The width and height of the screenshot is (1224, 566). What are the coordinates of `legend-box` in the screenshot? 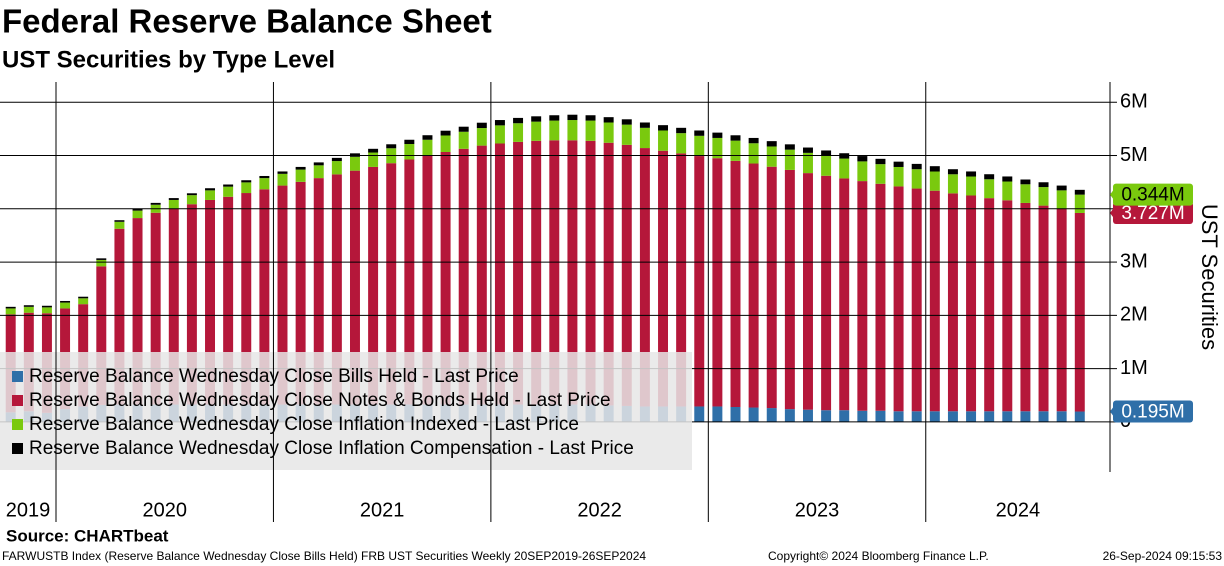 It's located at (346, 411).